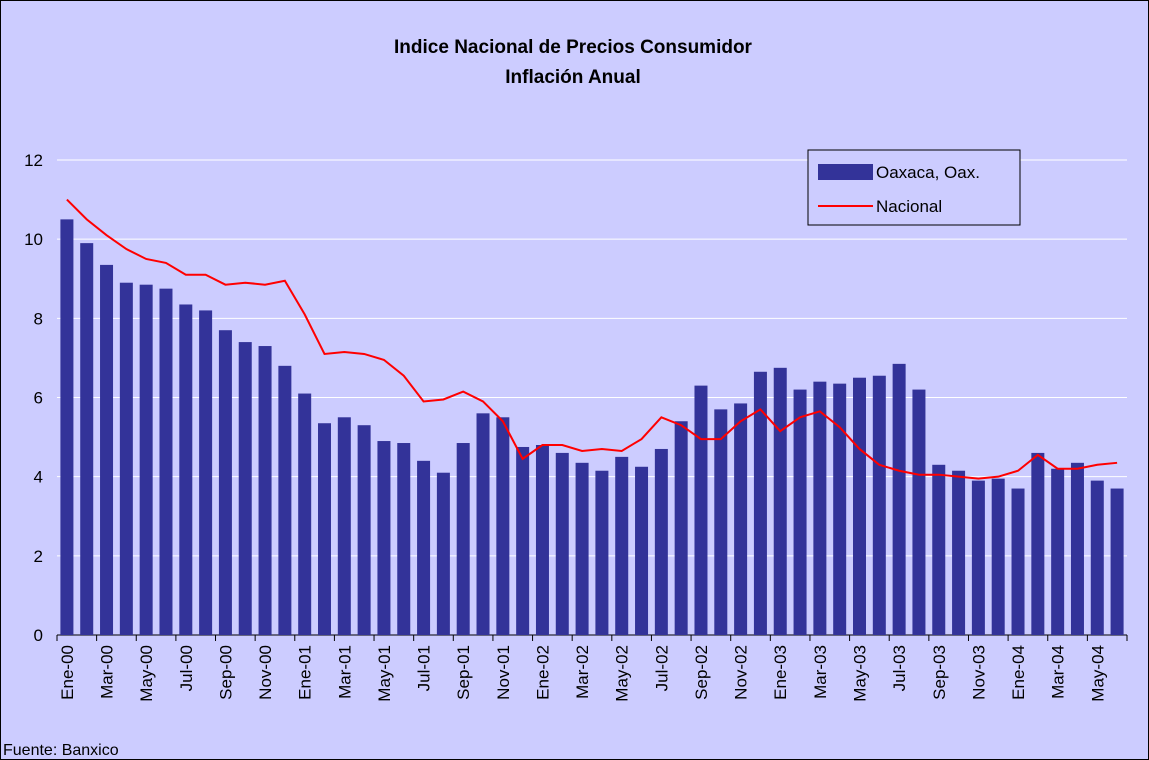 This screenshot has height=760, width=1149. I want to click on legend-label: Nacional, so click(909, 206).